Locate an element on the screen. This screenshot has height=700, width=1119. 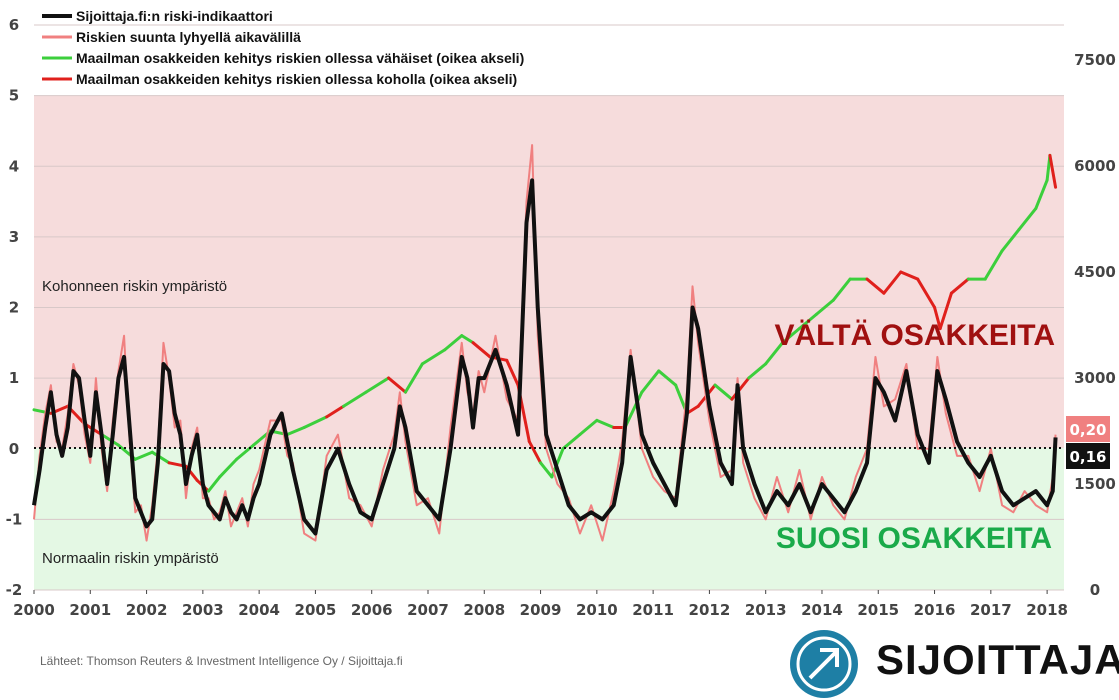
x-axis-tick-label: 2008 is located at coordinates (484, 610).